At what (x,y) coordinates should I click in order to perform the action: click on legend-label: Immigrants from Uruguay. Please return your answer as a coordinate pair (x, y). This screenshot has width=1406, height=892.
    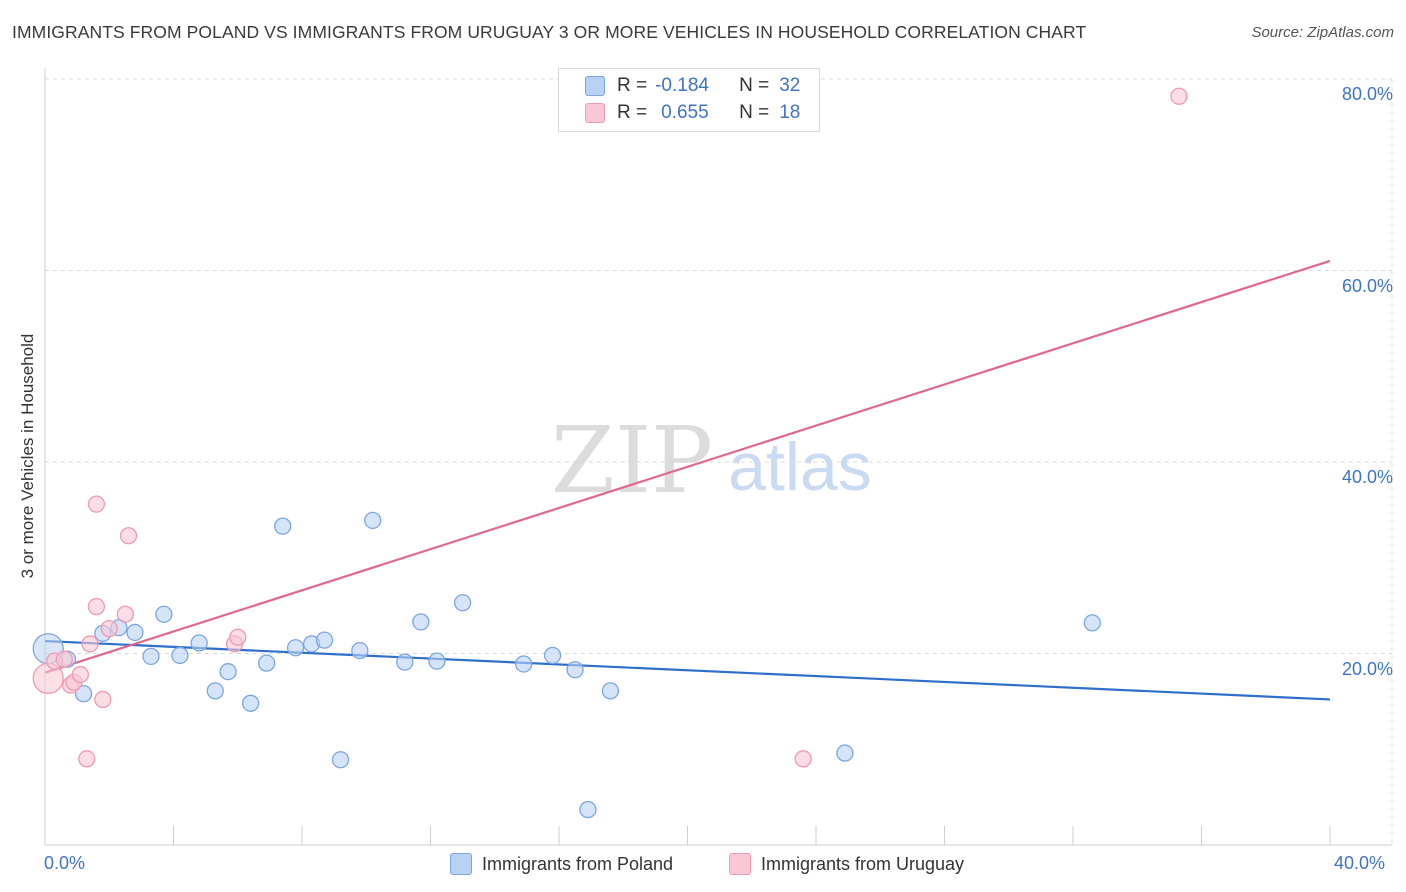
    Looking at the image, I should click on (863, 863).